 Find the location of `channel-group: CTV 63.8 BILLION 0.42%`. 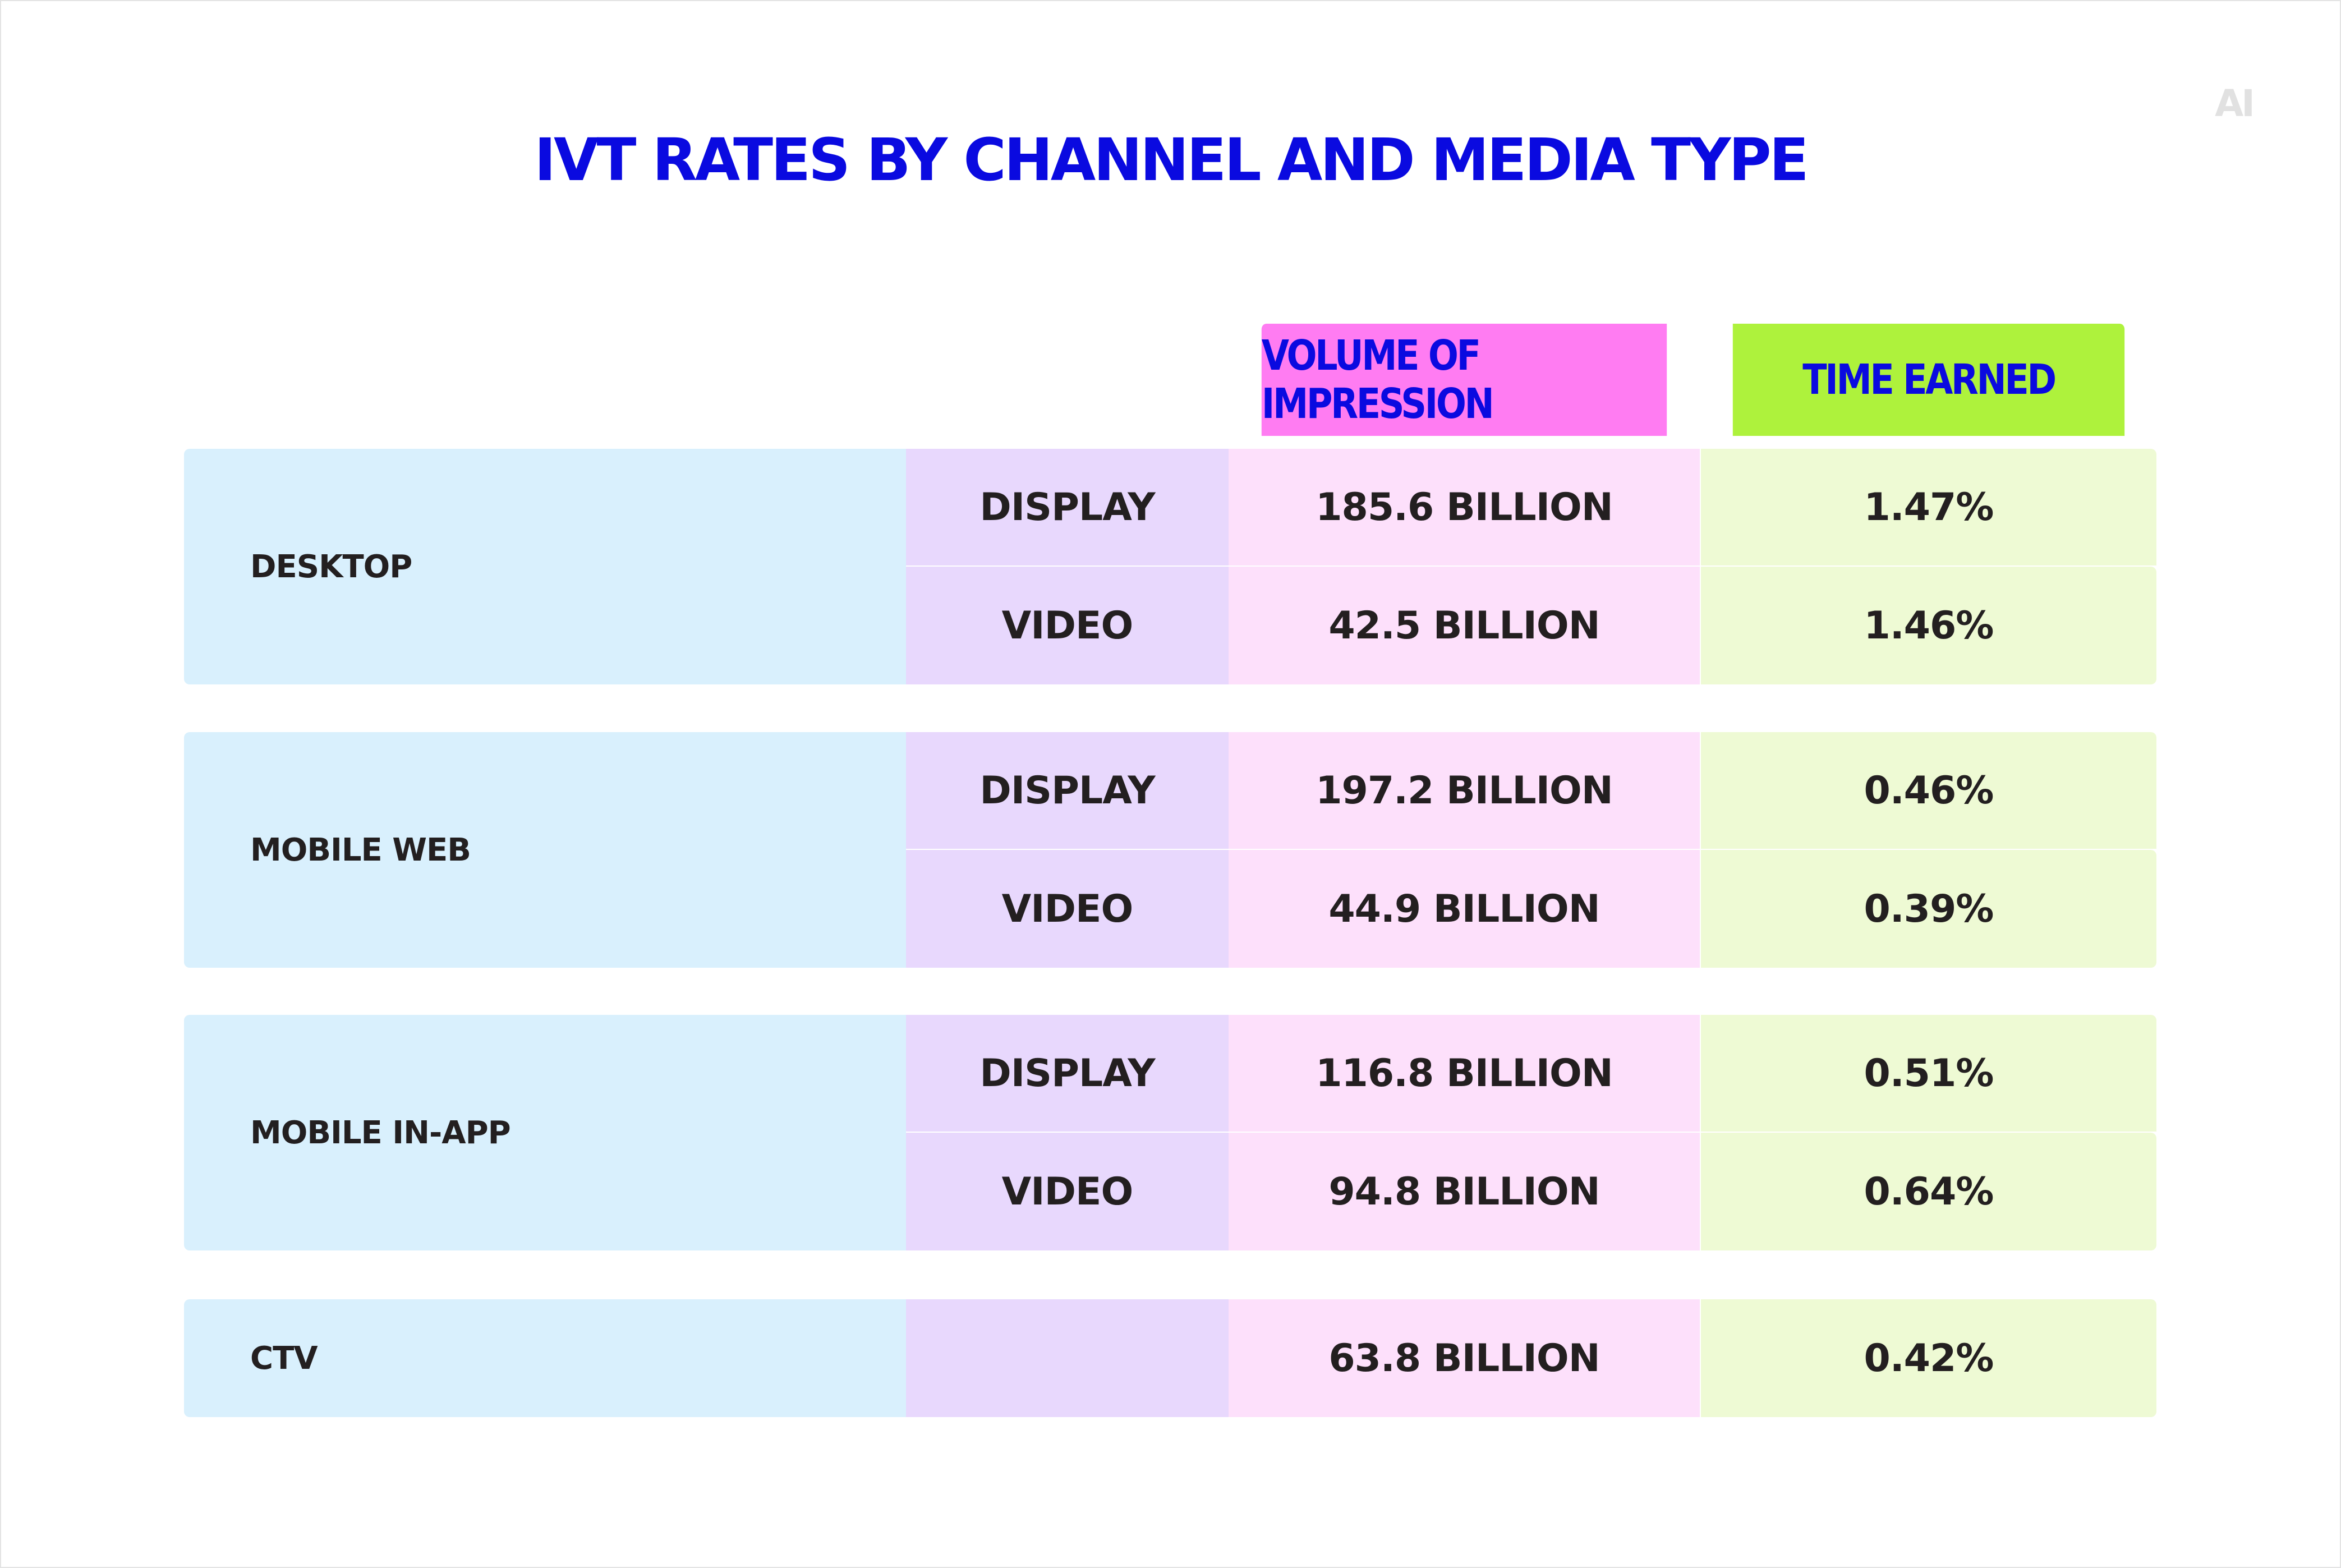

channel-group: CTV 63.8 BILLION 0.42% is located at coordinates (1170, 1358).